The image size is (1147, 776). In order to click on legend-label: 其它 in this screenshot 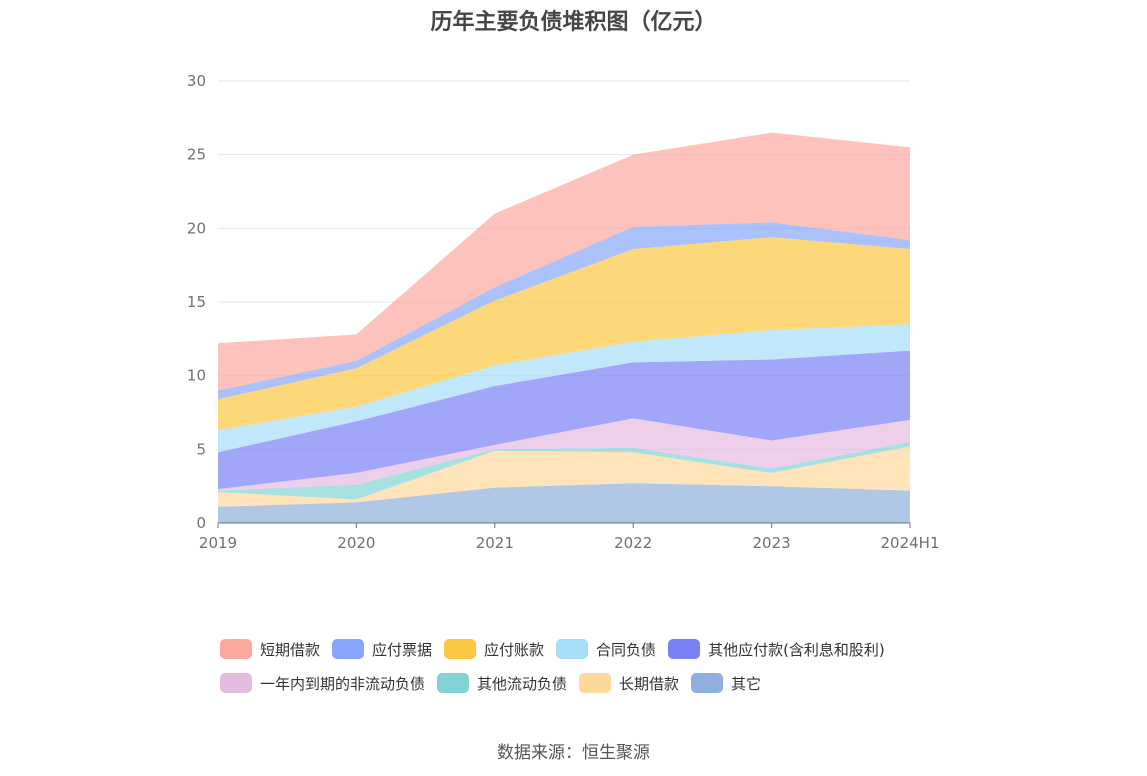, I will do `click(746, 683)`.